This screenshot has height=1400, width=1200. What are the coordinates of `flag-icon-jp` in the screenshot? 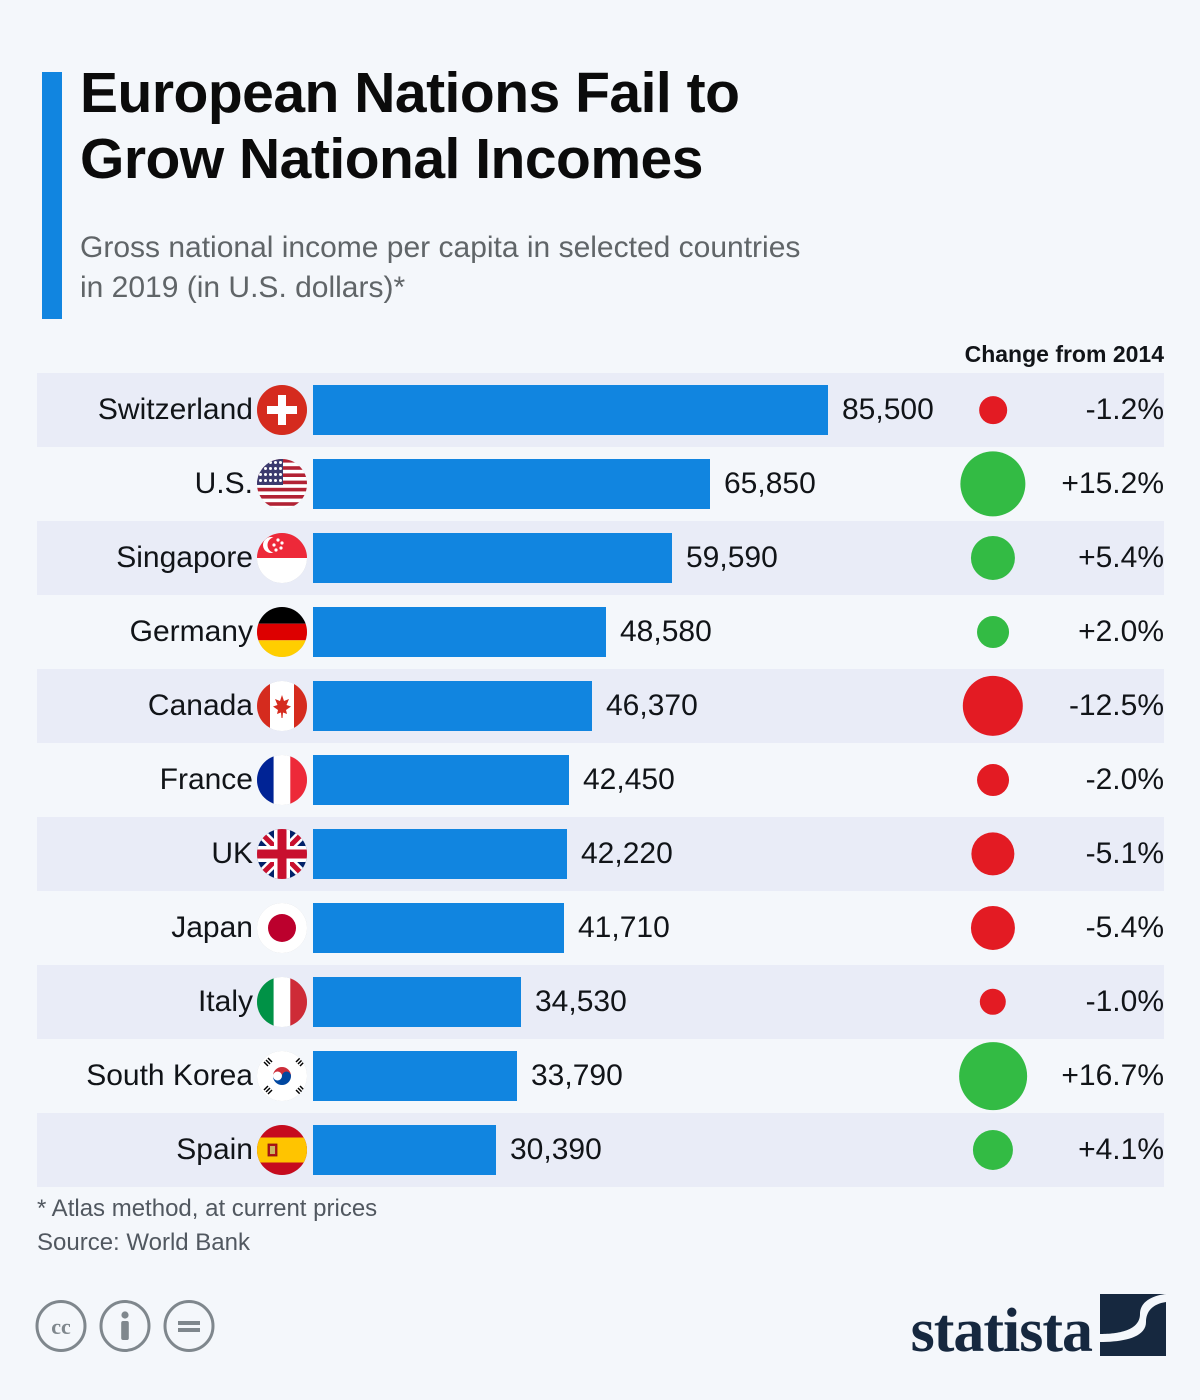 It's located at (282, 928).